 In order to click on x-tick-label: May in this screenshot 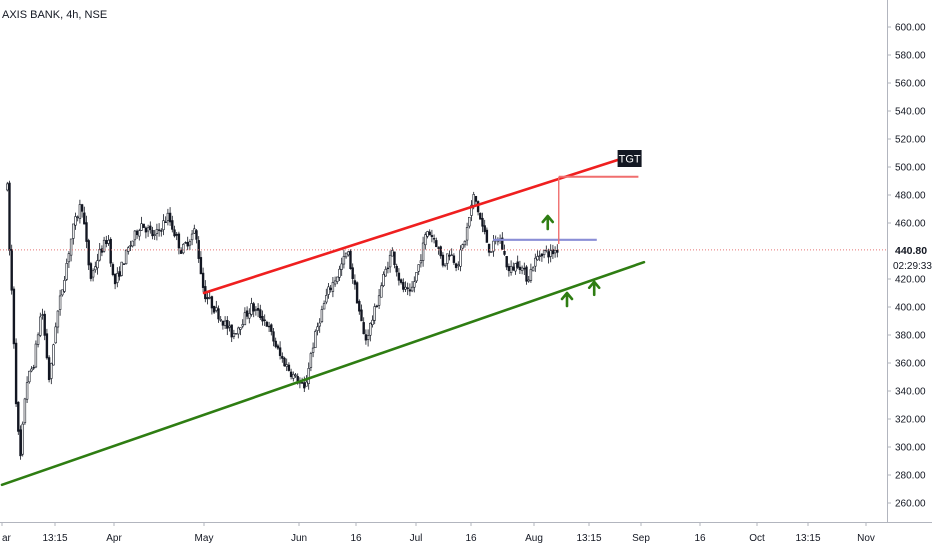, I will do `click(204, 538)`.